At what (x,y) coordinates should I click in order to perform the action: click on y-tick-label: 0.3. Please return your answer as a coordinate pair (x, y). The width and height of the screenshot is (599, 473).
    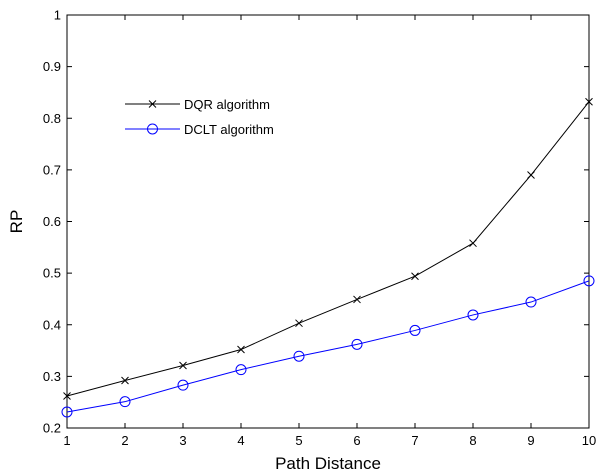
    Looking at the image, I should click on (52, 376).